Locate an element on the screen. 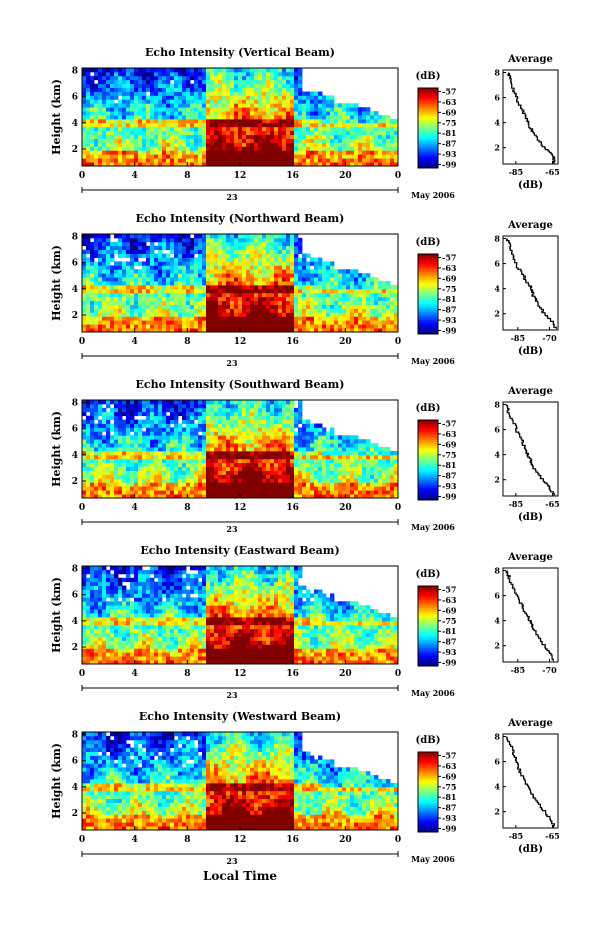  avg-frame is located at coordinates (530, 117).